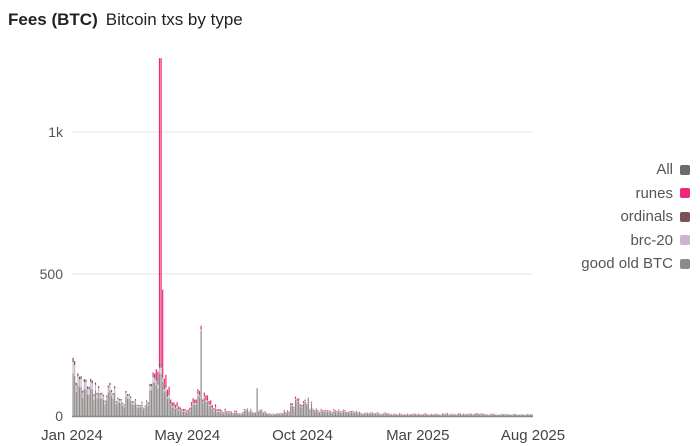 The height and width of the screenshot is (446, 700). What do you see at coordinates (635, 241) in the screenshot?
I see `legend-item-brc-20: brc-20` at bounding box center [635, 241].